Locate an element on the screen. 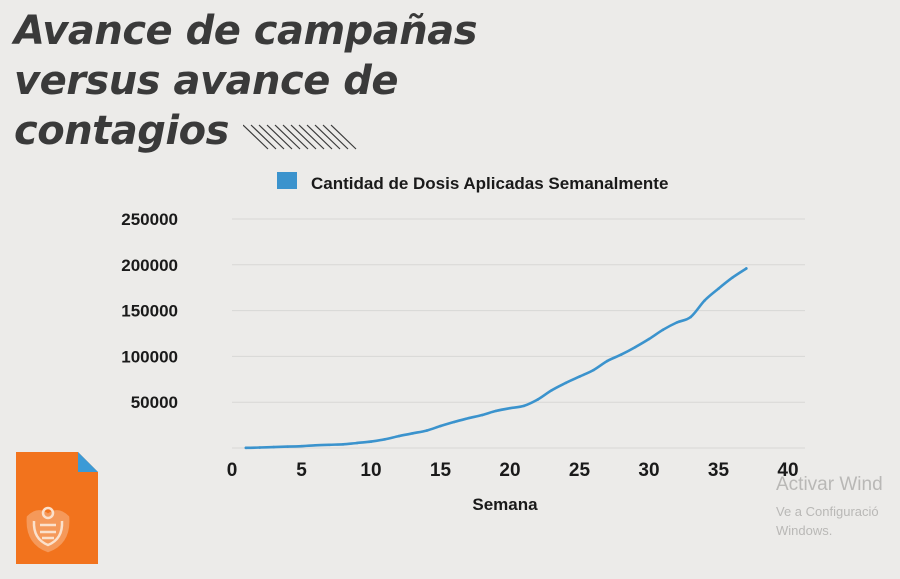 This screenshot has height=579, width=900. x-tick-label: 0 is located at coordinates (232, 470).